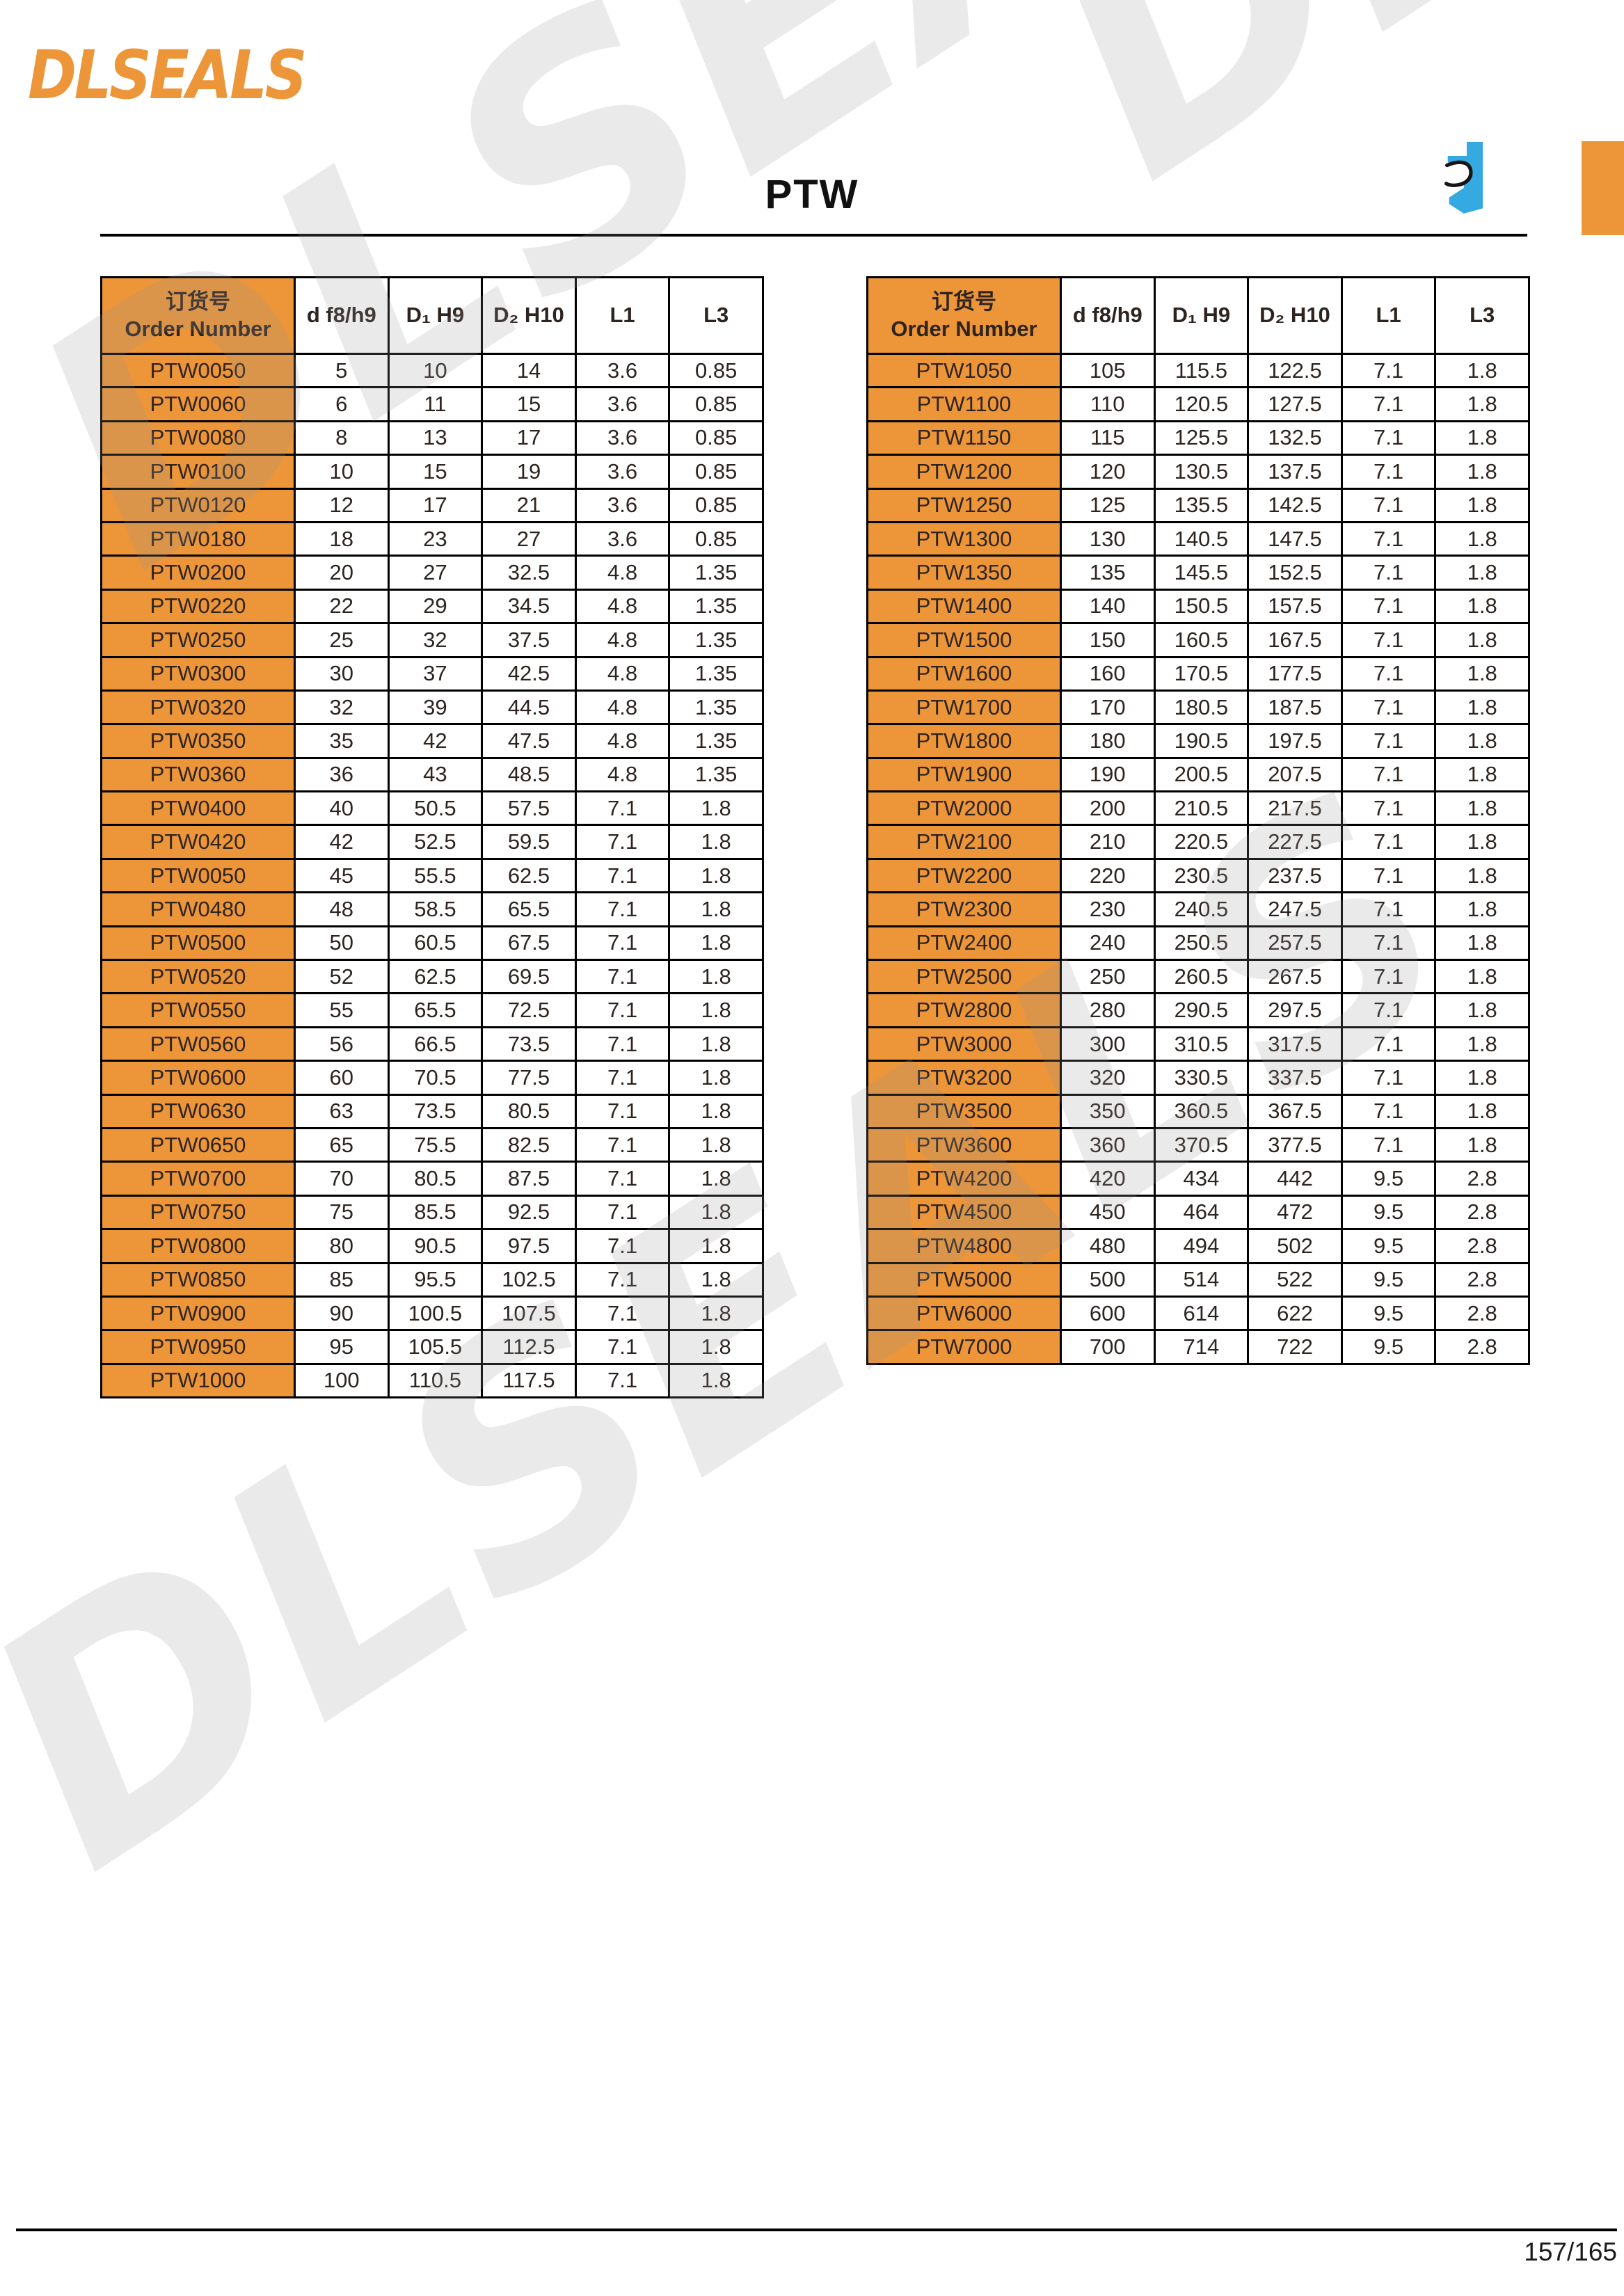 This screenshot has height=2296, width=1624. What do you see at coordinates (198, 977) in the screenshot?
I see `order-number-cell: PTW0520` at bounding box center [198, 977].